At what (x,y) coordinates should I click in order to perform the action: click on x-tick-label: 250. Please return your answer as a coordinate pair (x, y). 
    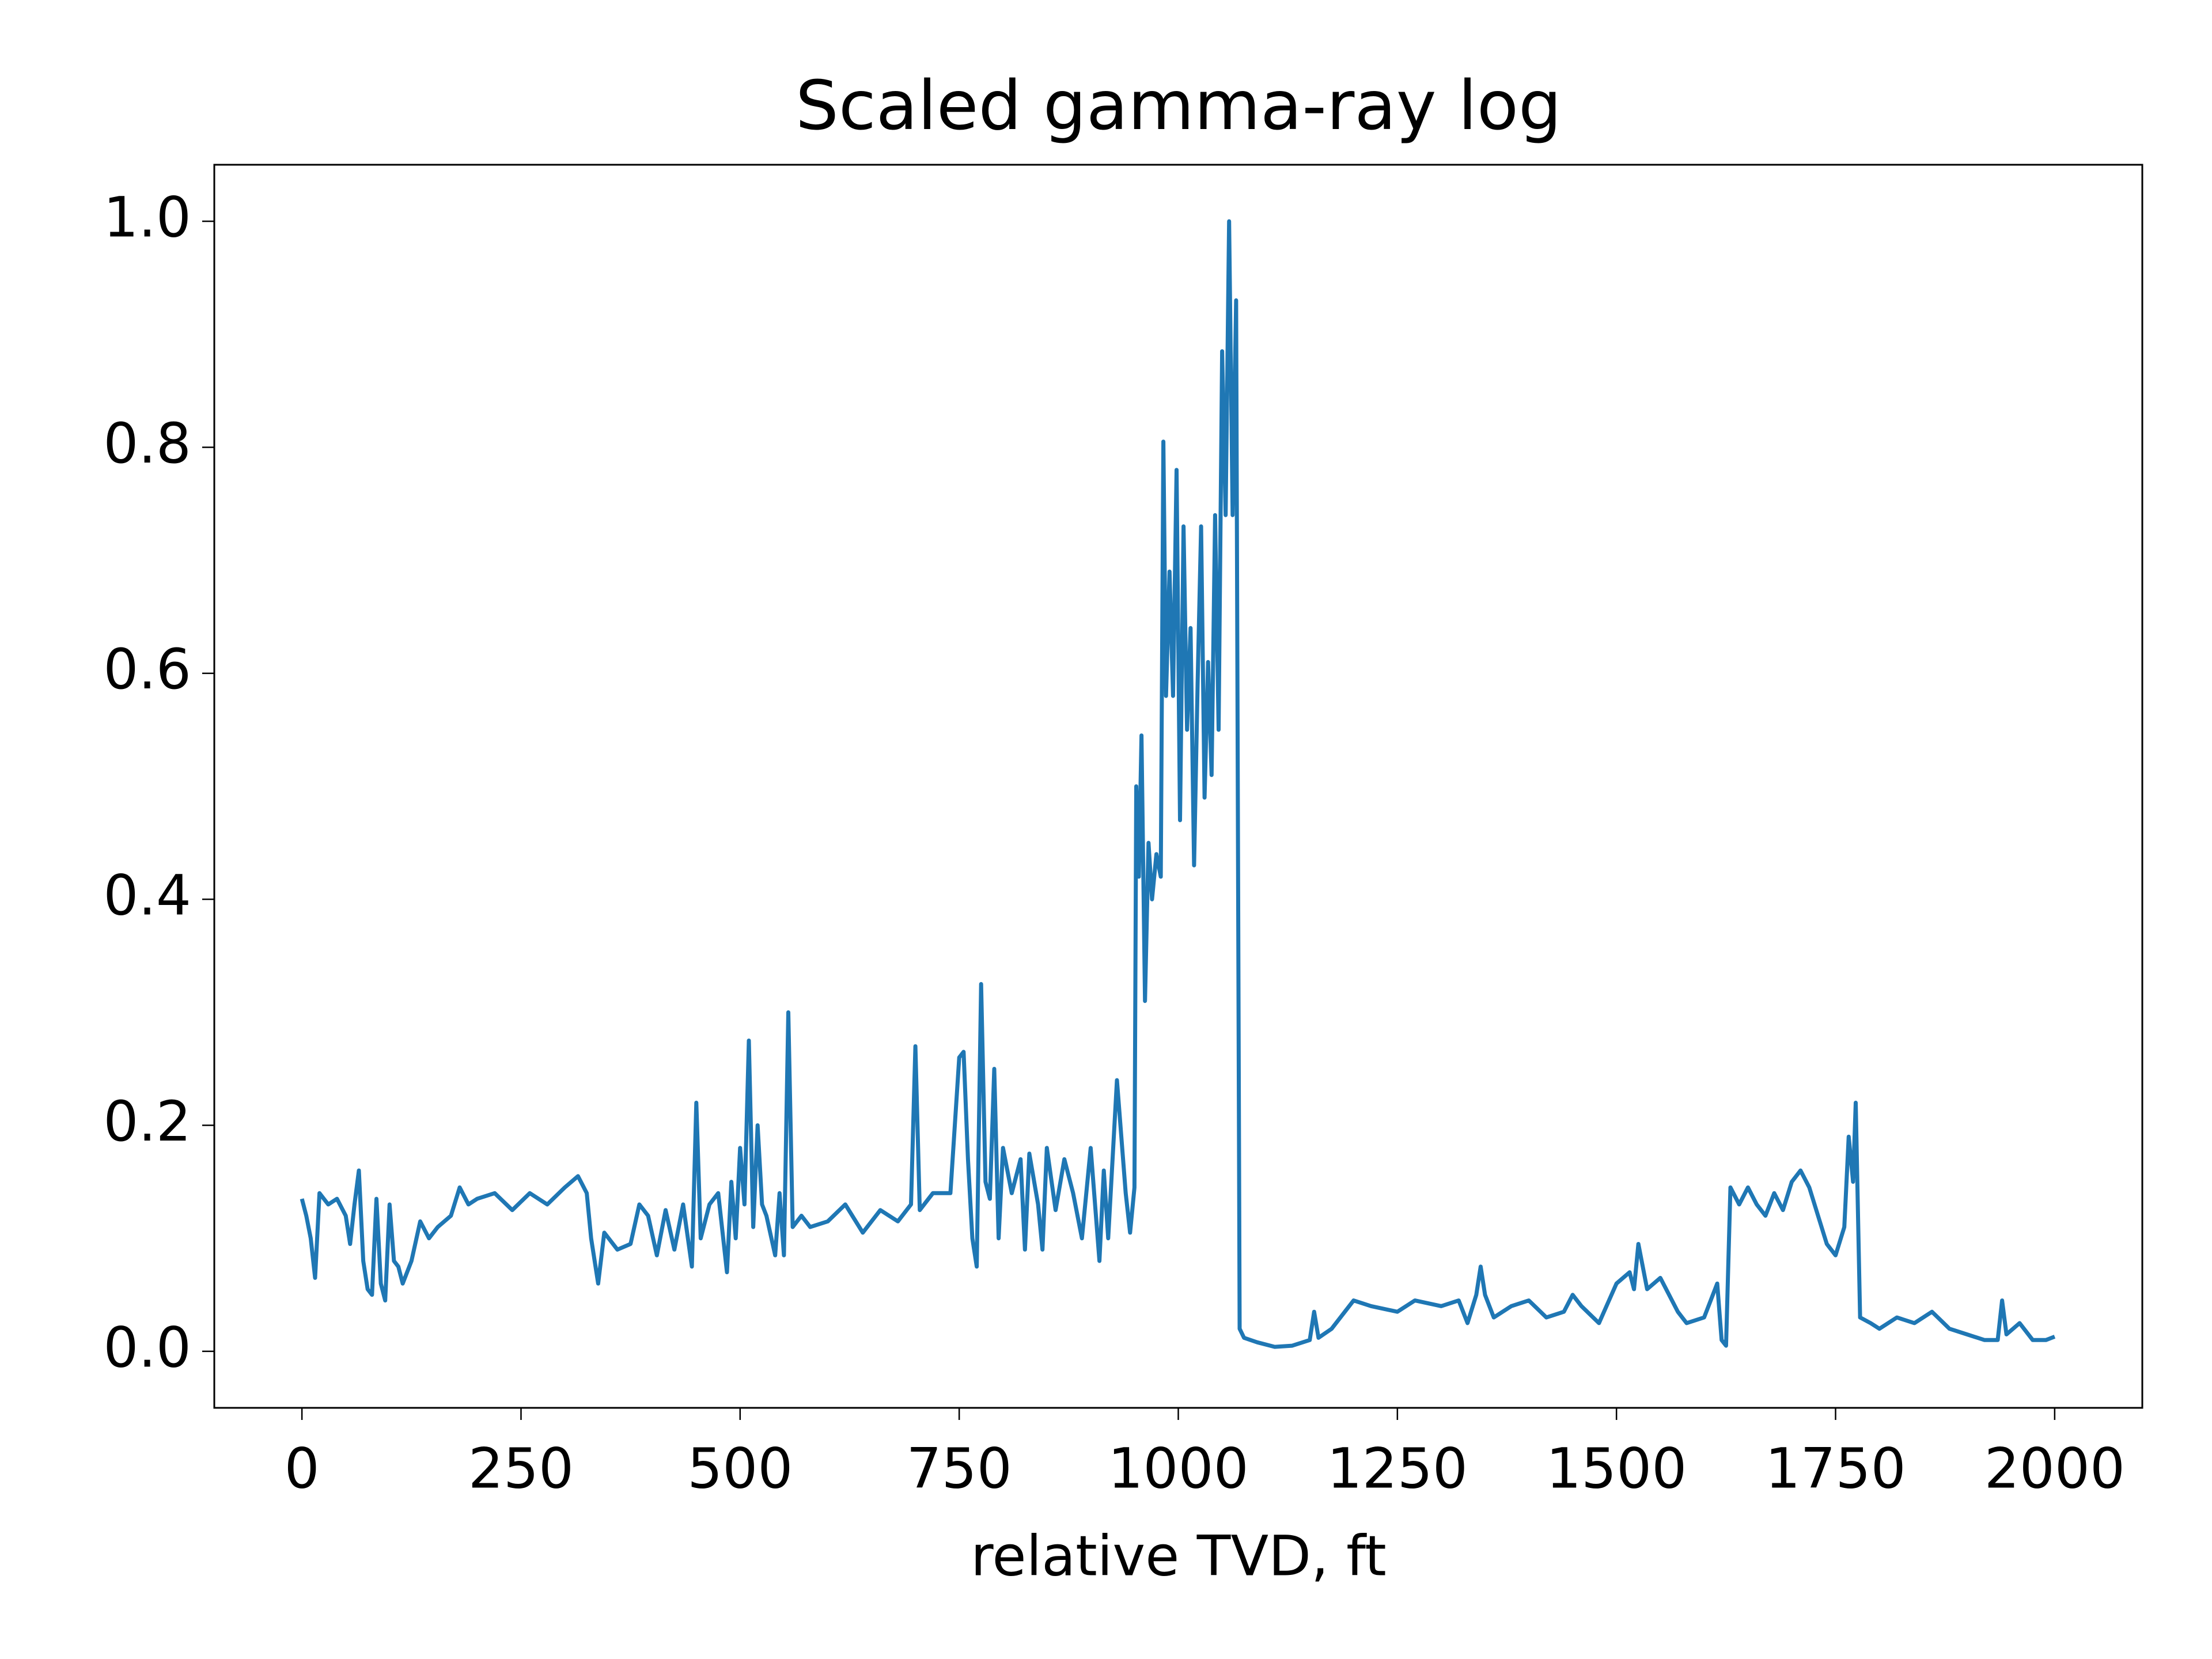
    Looking at the image, I should click on (521, 1468).